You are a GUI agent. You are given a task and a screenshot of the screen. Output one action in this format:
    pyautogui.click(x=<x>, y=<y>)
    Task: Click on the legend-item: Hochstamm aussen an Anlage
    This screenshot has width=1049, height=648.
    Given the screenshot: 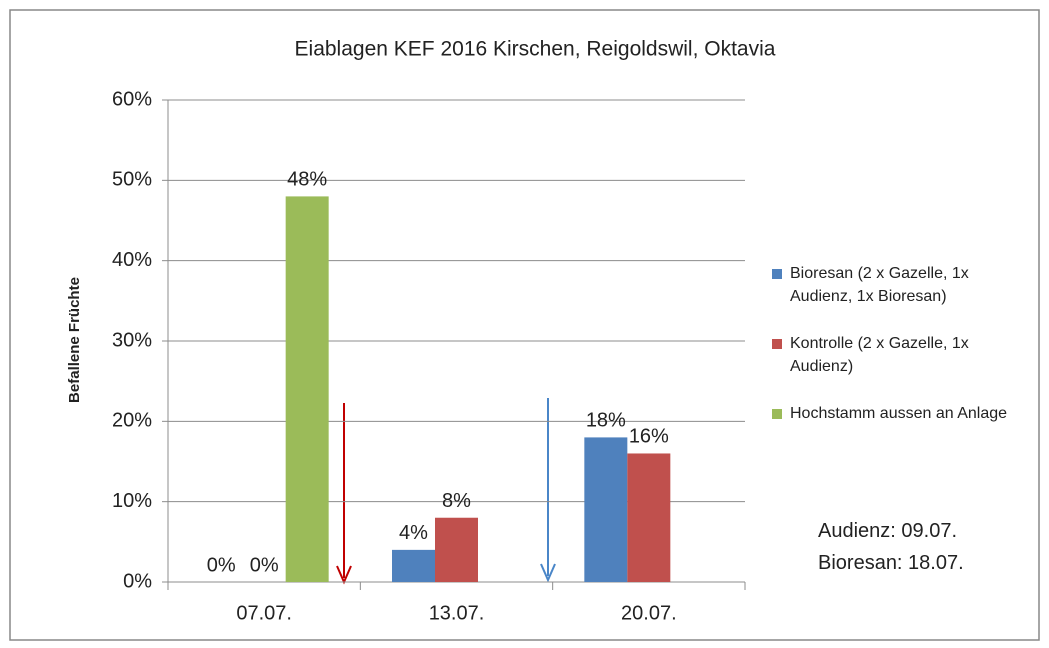 What is the action you would take?
    pyautogui.click(x=899, y=413)
    